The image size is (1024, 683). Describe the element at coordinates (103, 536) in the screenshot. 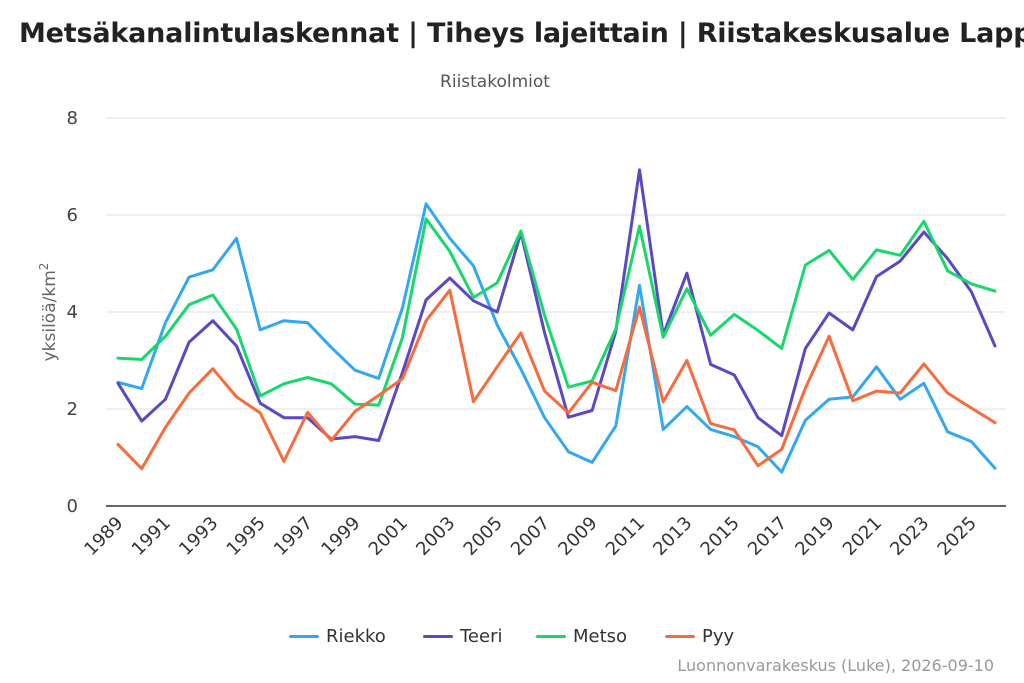

I see `x-tick-label: 1989` at that location.